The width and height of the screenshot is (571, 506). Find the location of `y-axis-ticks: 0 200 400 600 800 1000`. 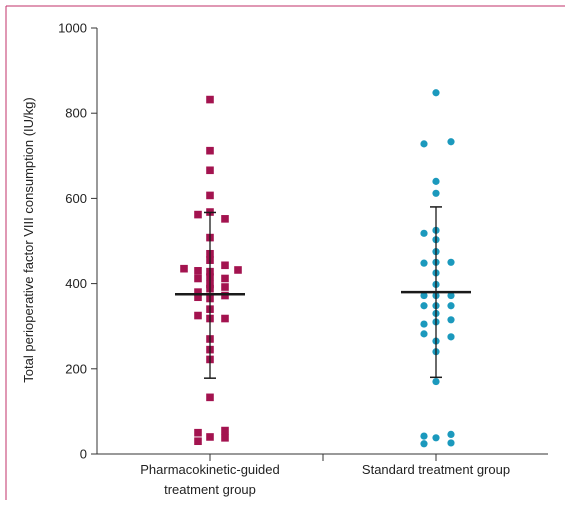

y-axis-ticks: 0 200 400 600 800 1000 is located at coordinates (77, 241).